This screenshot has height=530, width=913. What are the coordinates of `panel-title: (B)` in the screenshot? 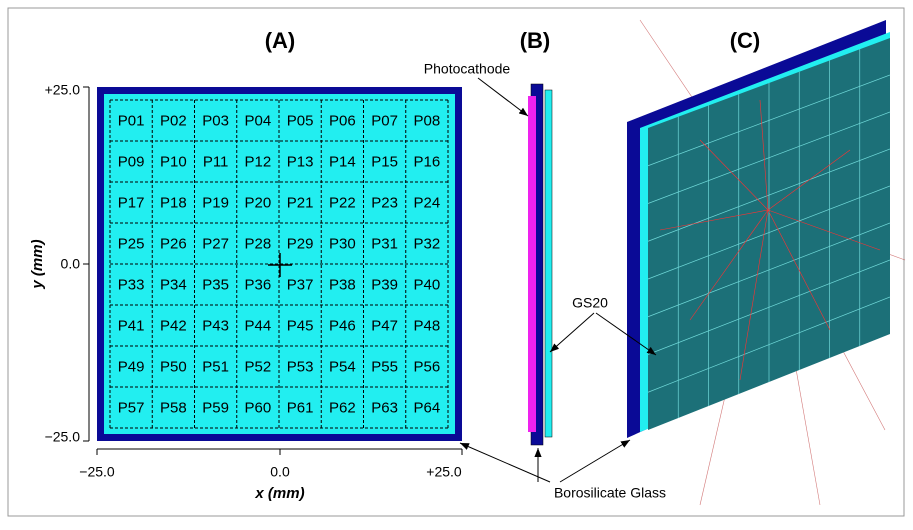 It's located at (535, 40).